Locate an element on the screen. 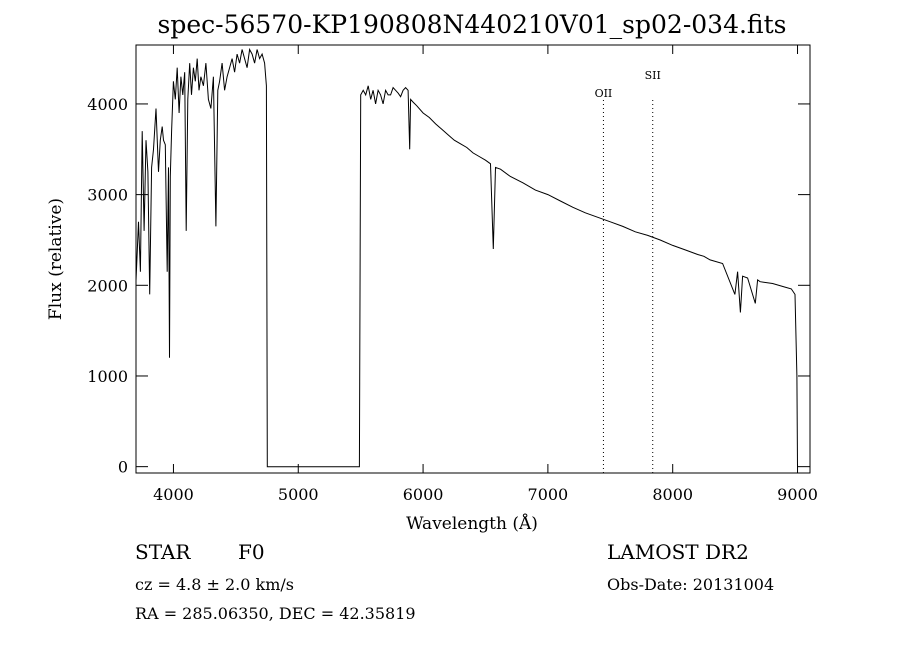  x-tick-label: 9000 is located at coordinates (797, 494).